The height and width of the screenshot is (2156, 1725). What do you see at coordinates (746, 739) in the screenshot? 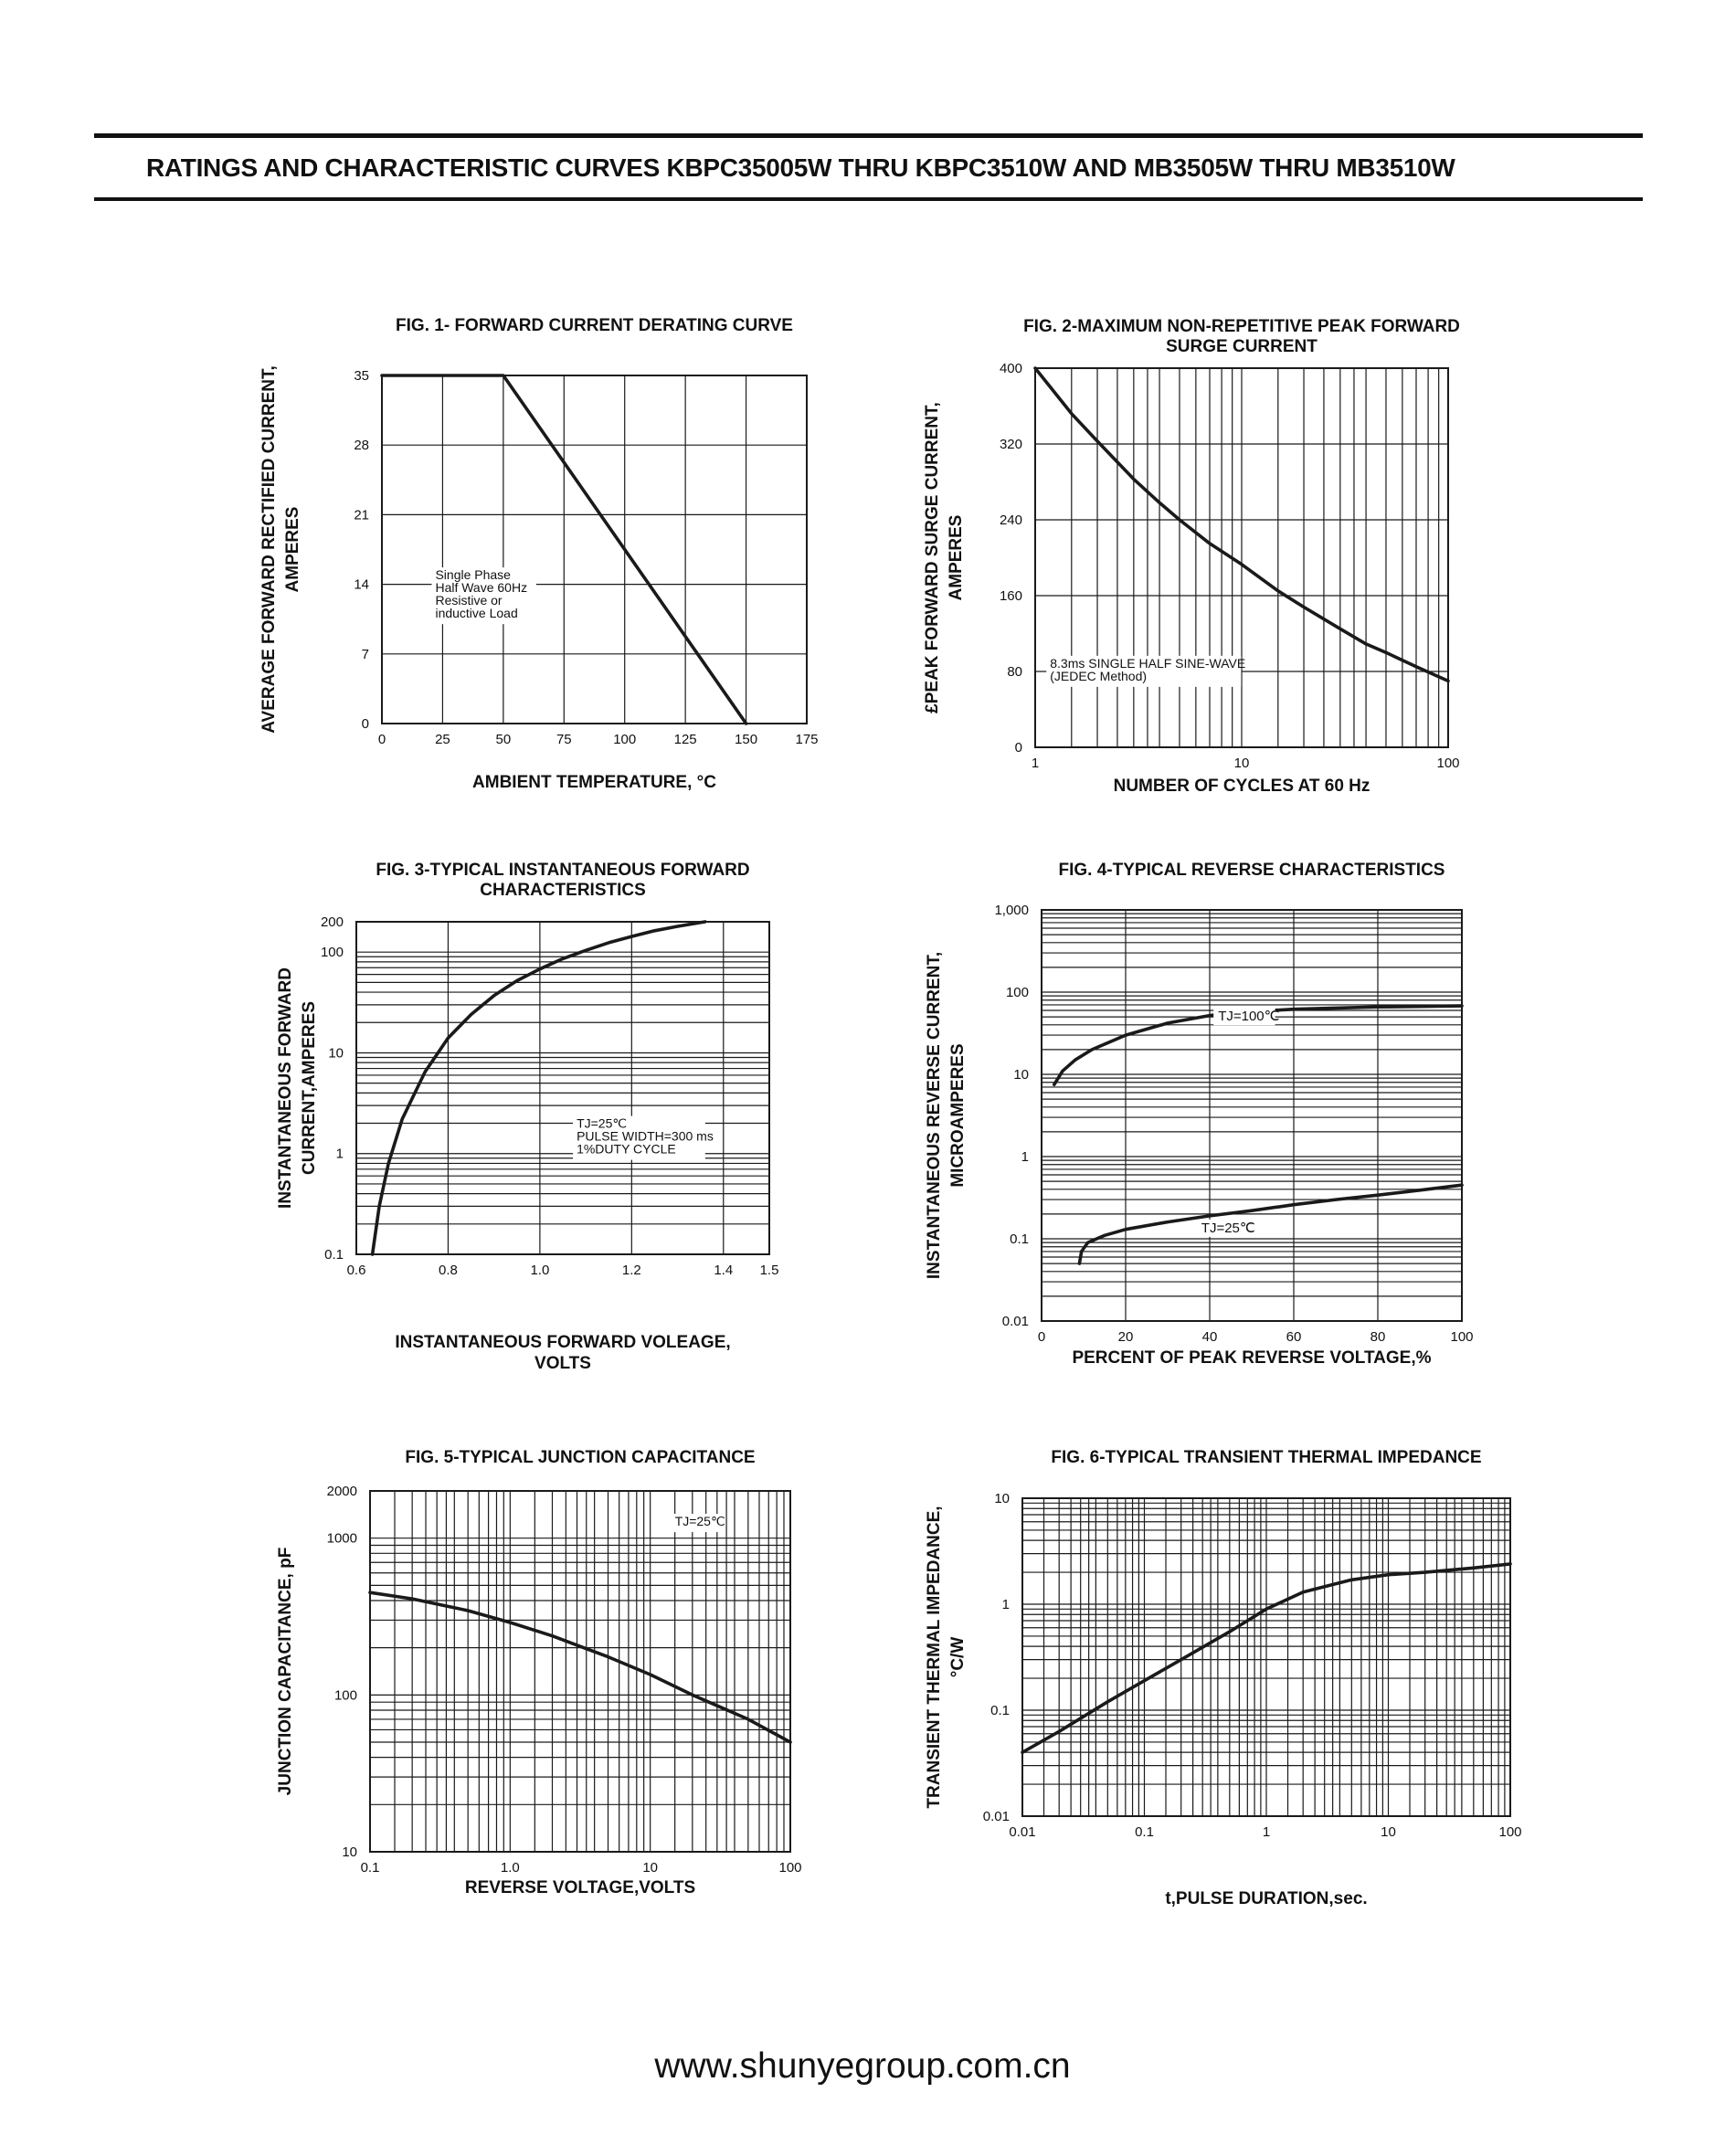
I see `x-tick-label: 150` at bounding box center [746, 739].